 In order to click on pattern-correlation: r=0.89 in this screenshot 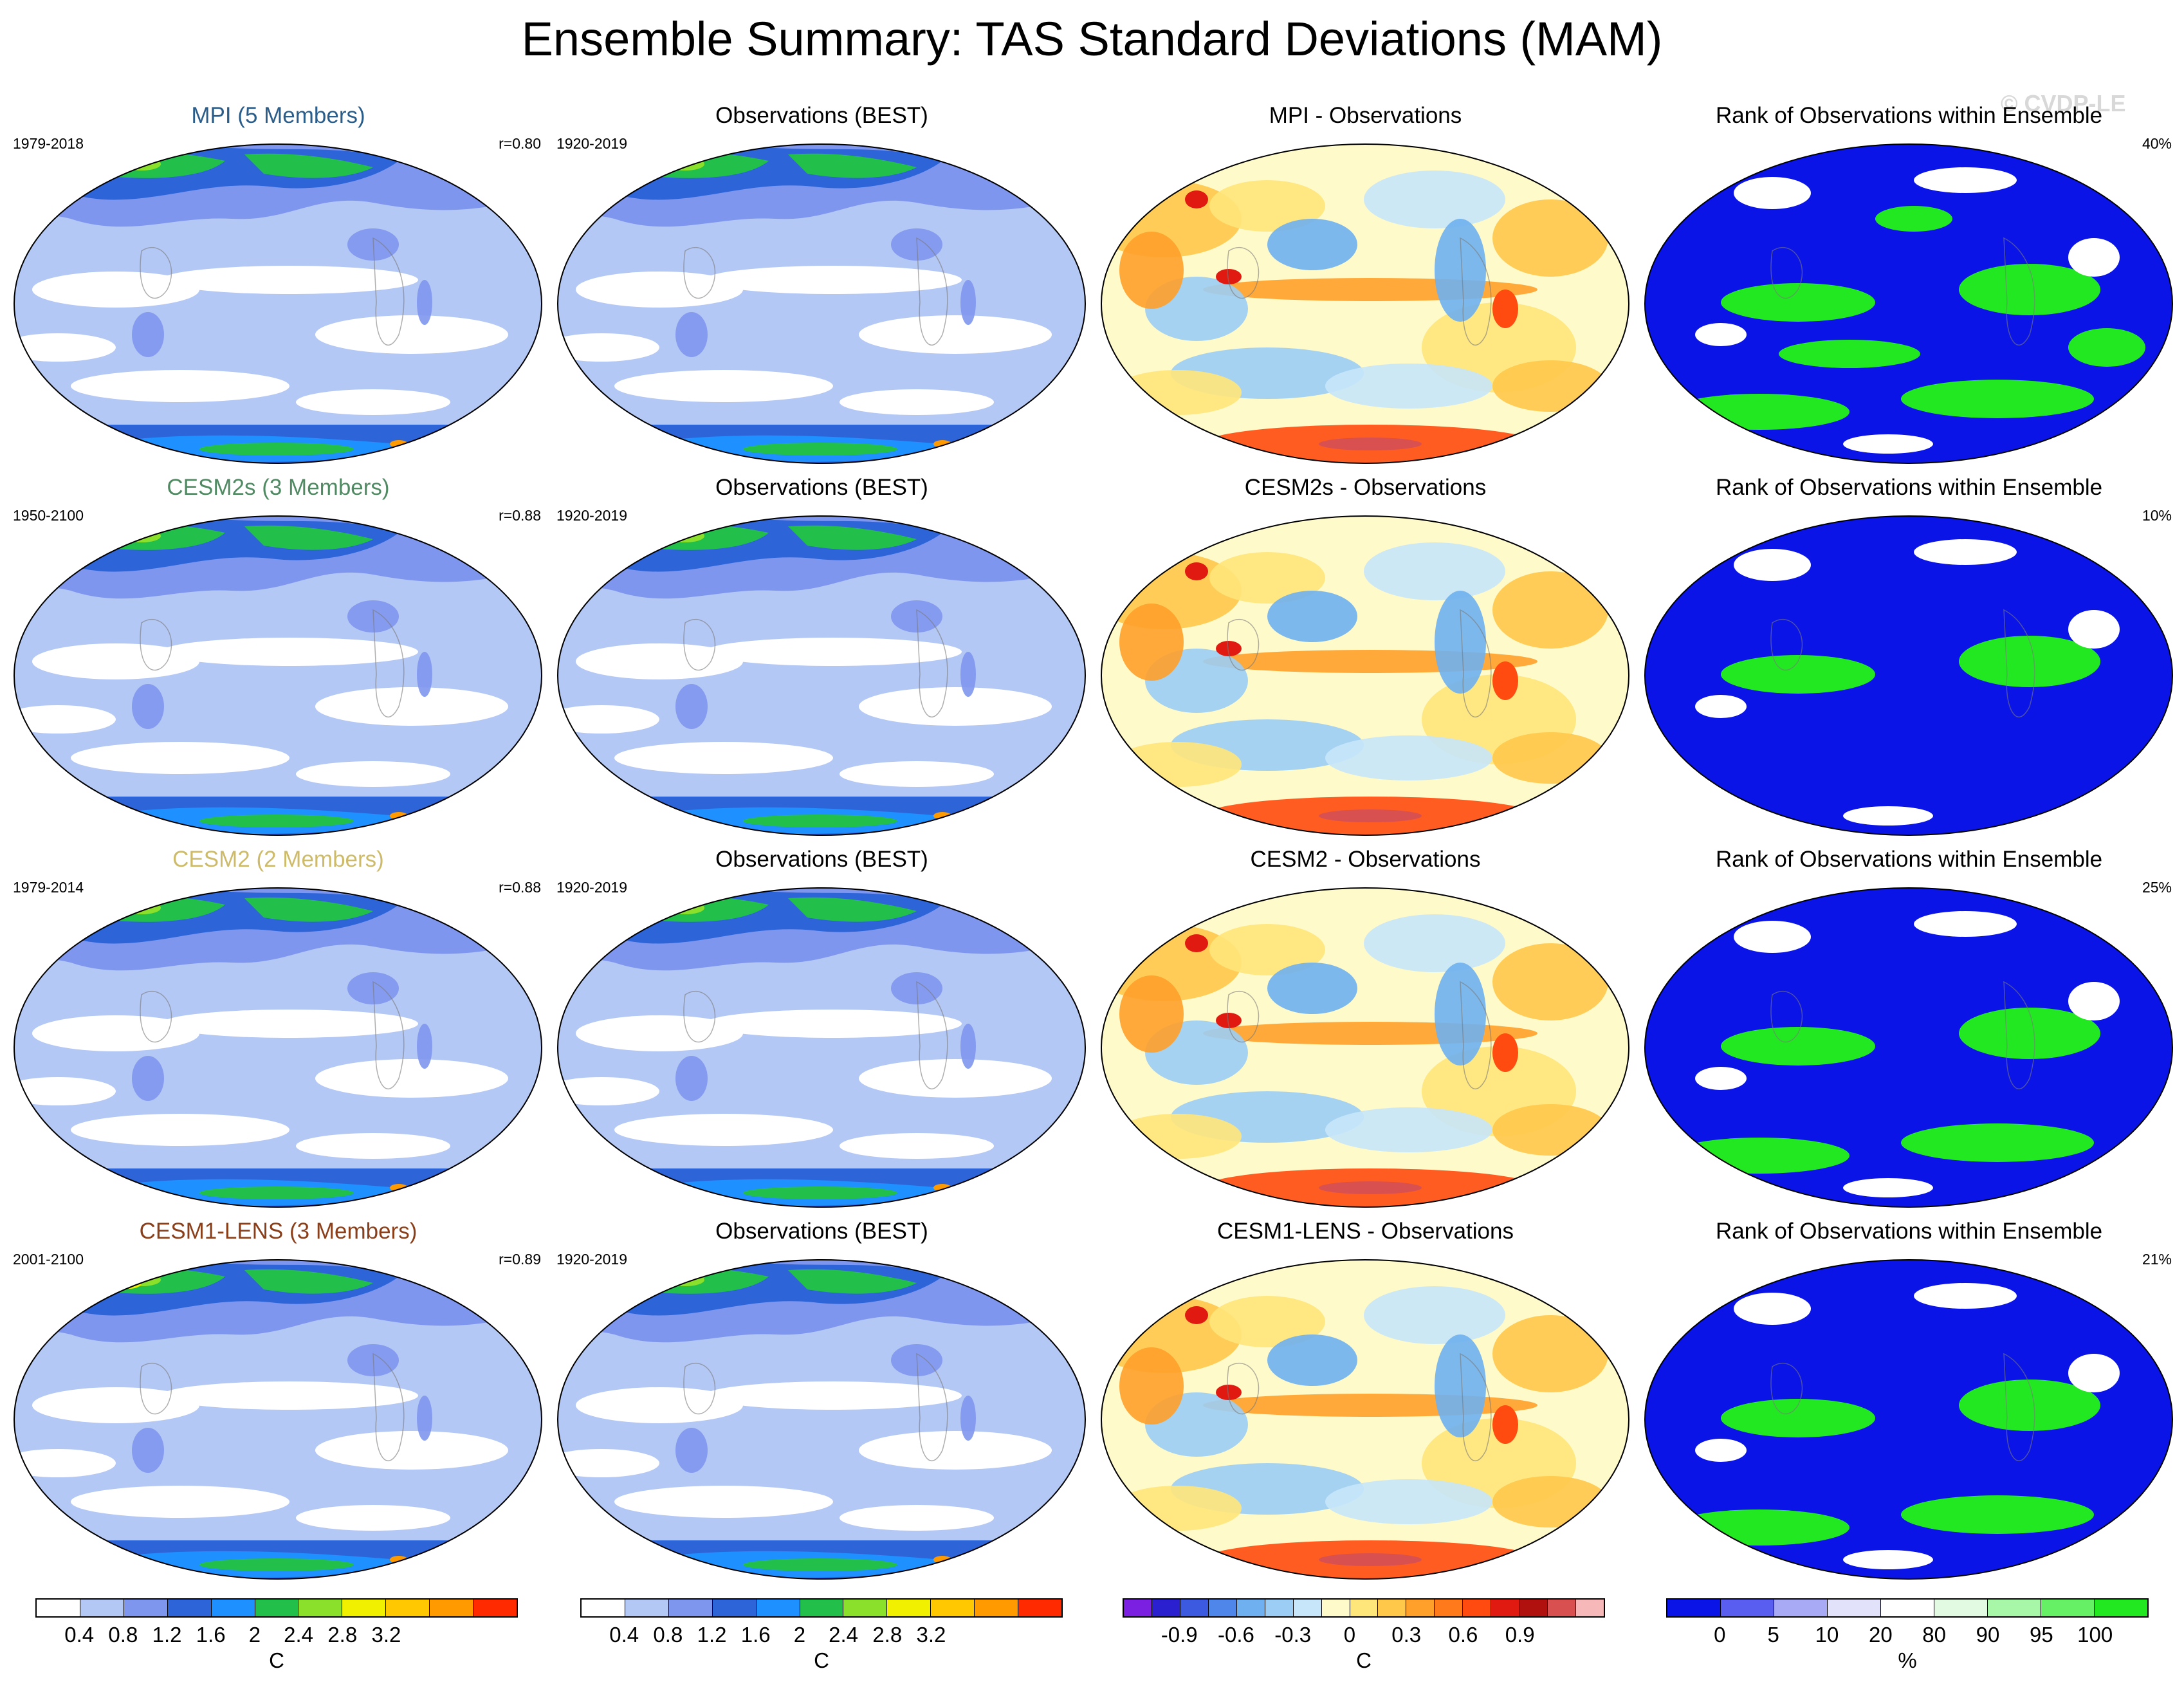, I will do `click(520, 1260)`.